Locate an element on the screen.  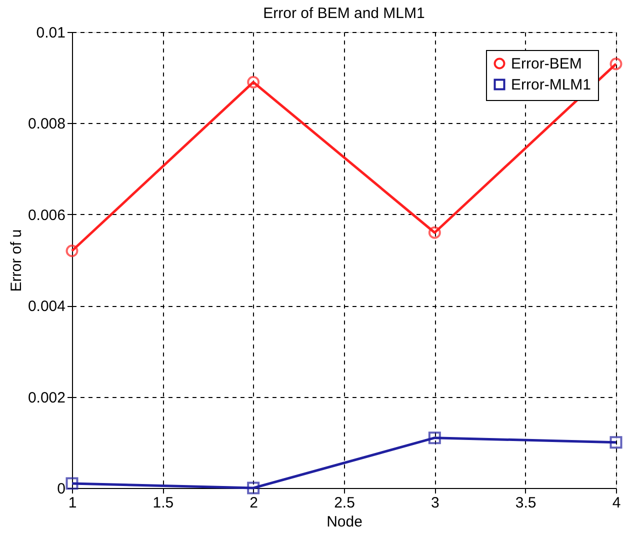
x-tick-label: 2 is located at coordinates (254, 503).